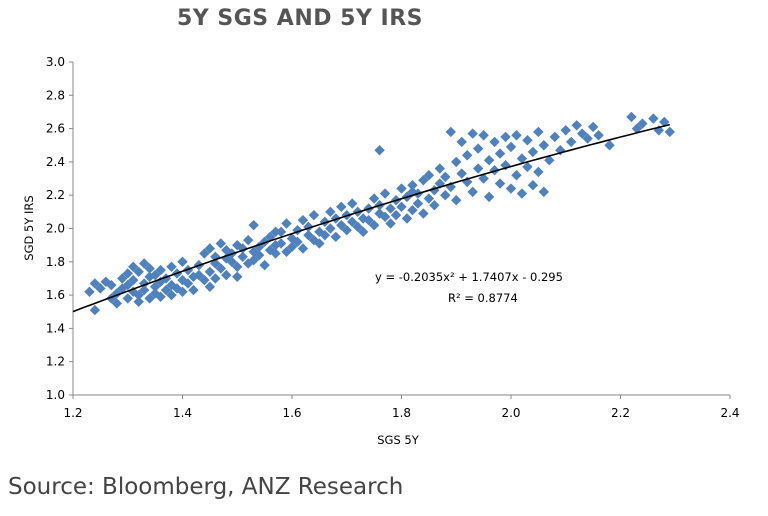 This screenshot has width=768, height=516. Describe the element at coordinates (300, 18) in the screenshot. I see `chart-title: 5Y SGS AND 5Y IRS` at that location.